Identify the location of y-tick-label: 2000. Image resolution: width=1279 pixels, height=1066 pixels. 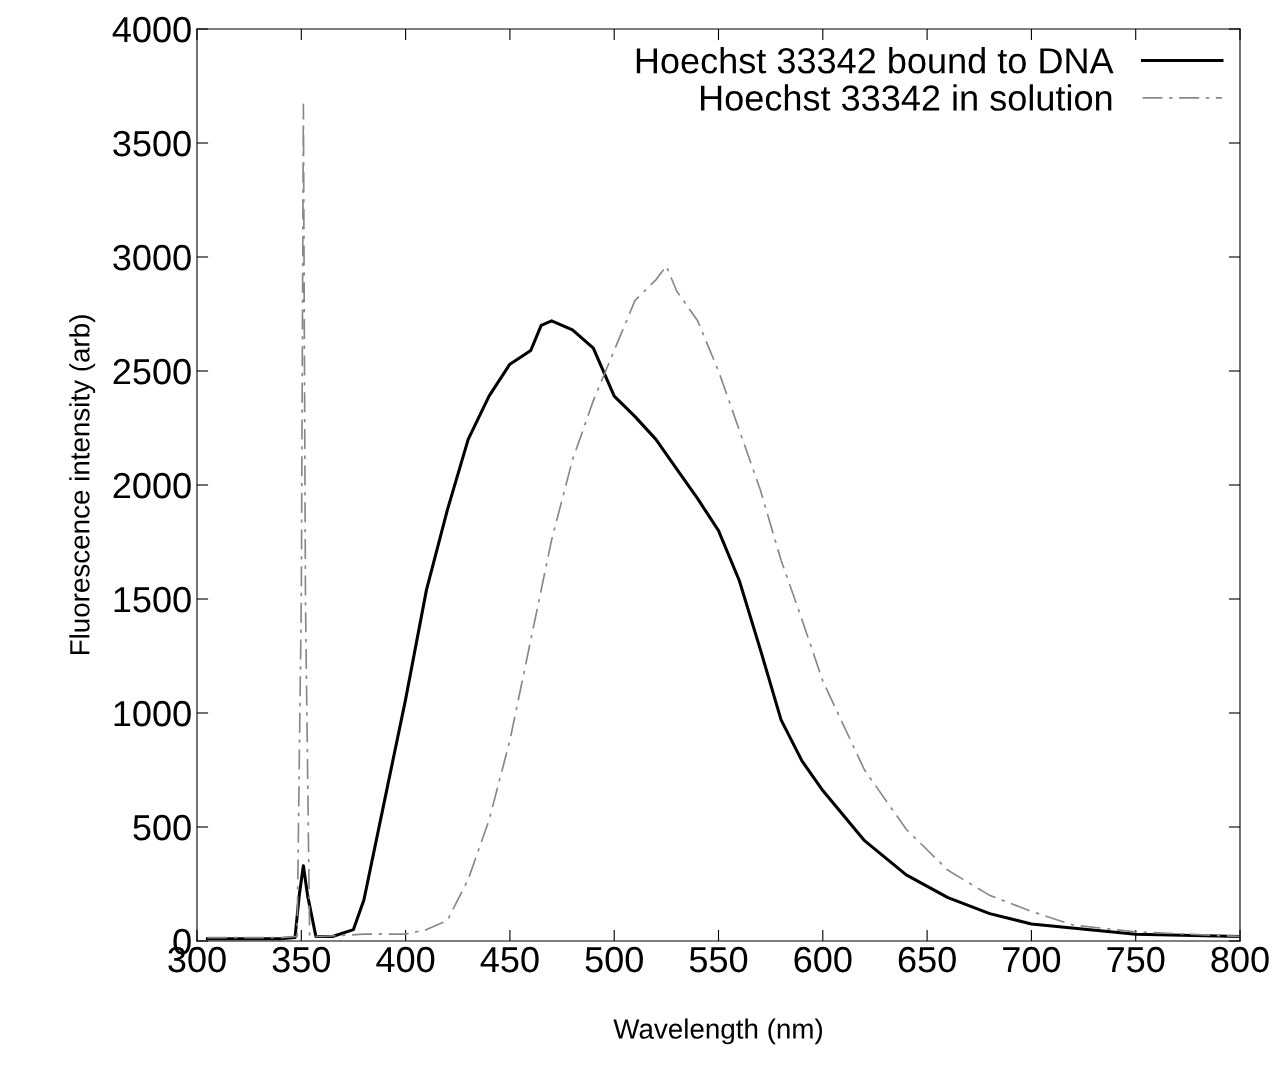
(152, 485).